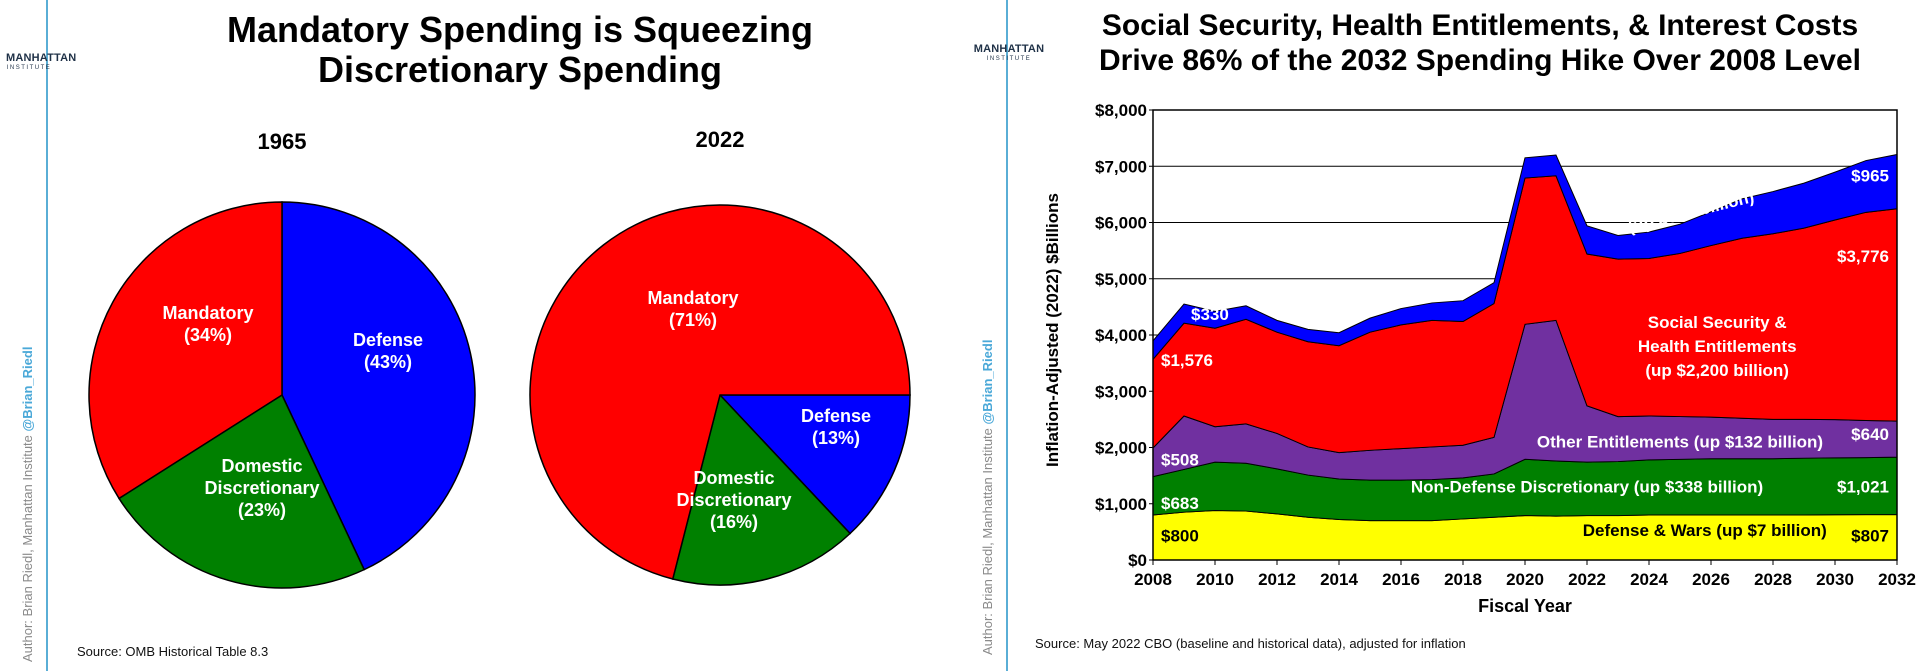  I want to click on series-label-other-entitlements: Other Entitlements (up $132 billion), so click(1680, 442).